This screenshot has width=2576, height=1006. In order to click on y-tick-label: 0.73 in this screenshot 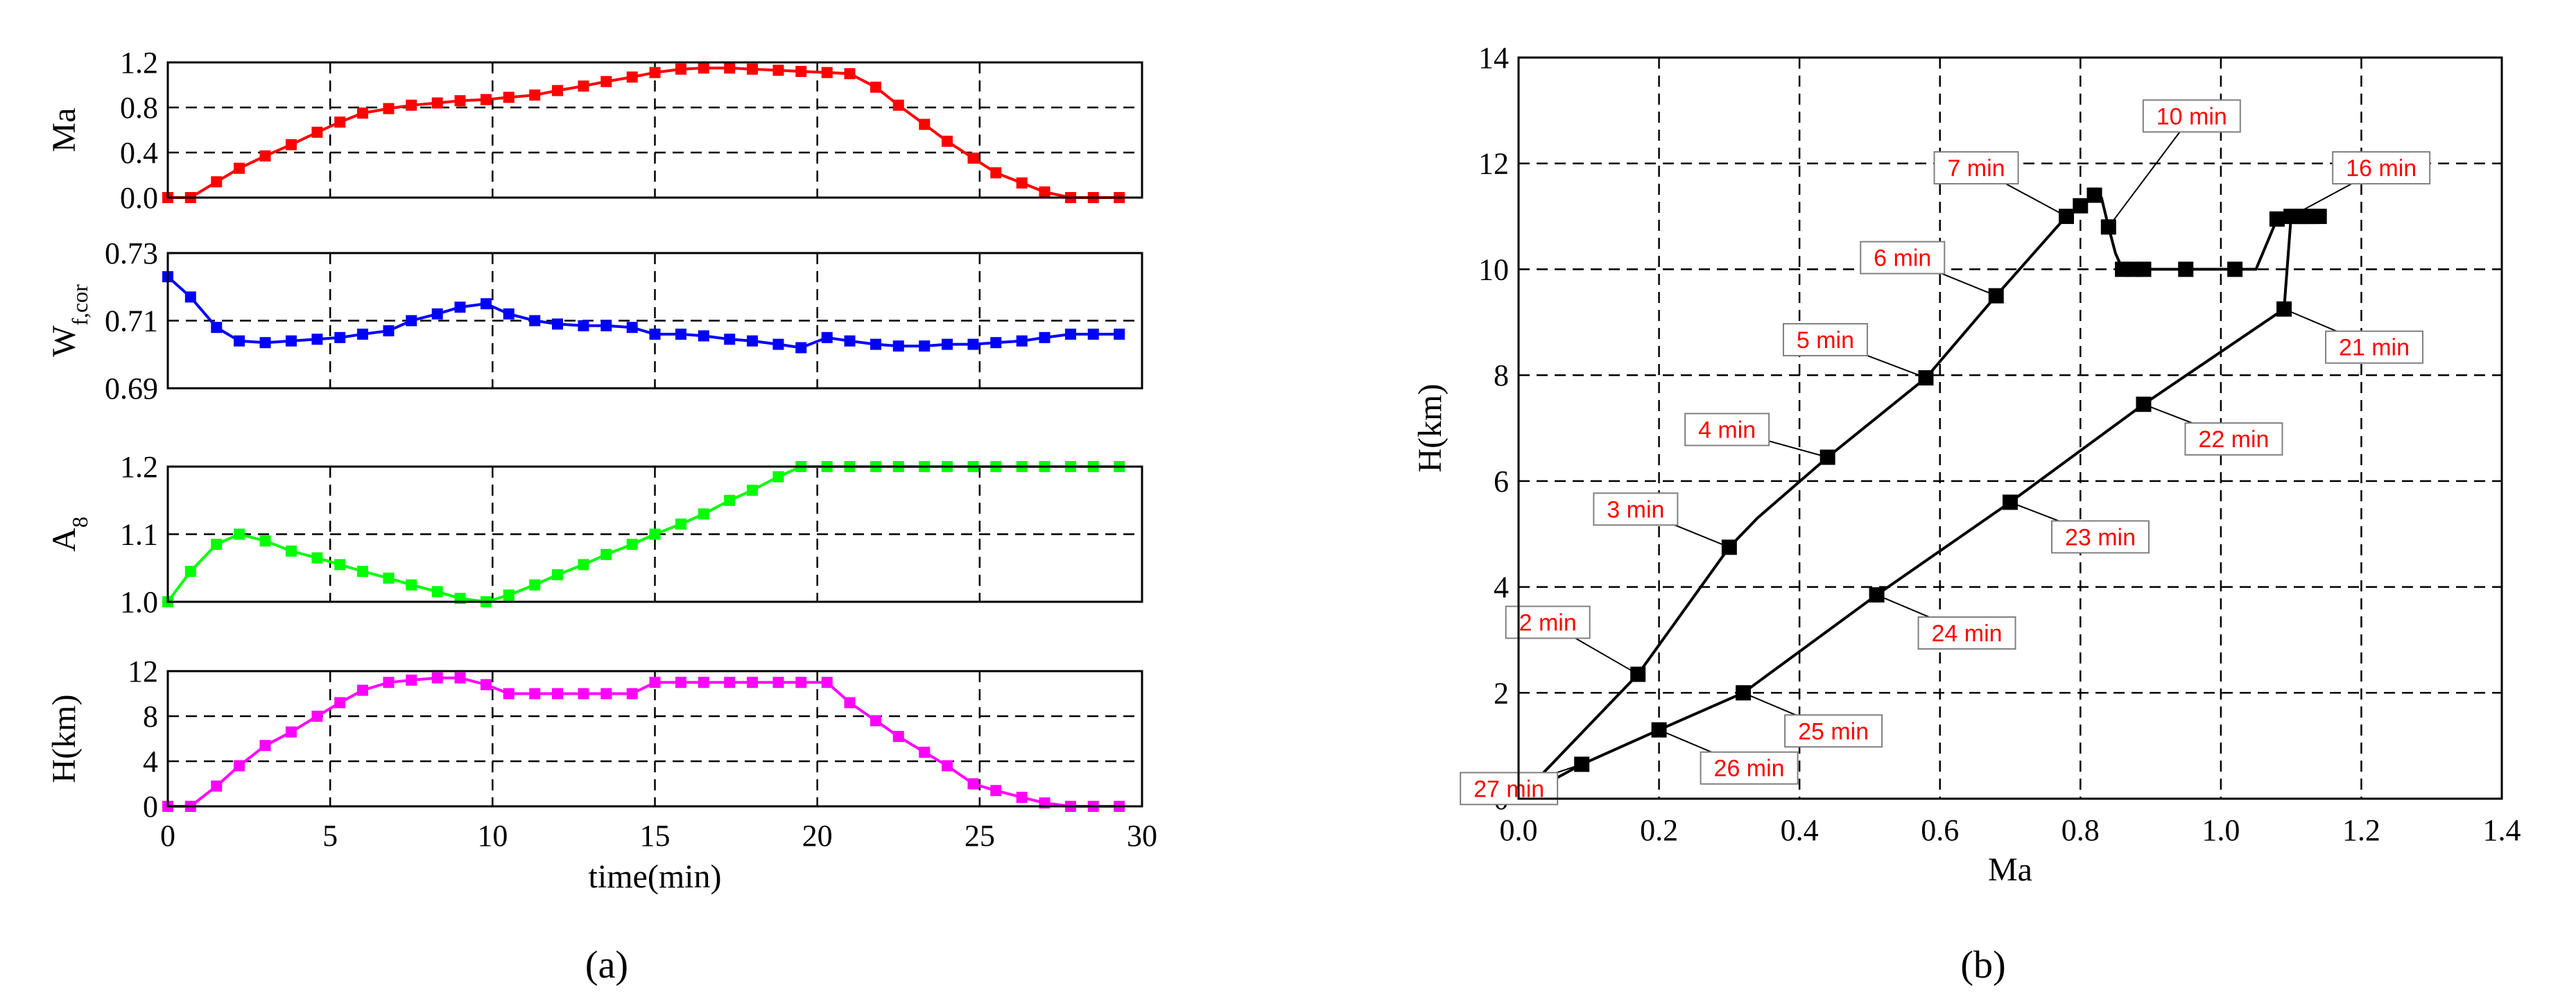, I will do `click(131, 253)`.